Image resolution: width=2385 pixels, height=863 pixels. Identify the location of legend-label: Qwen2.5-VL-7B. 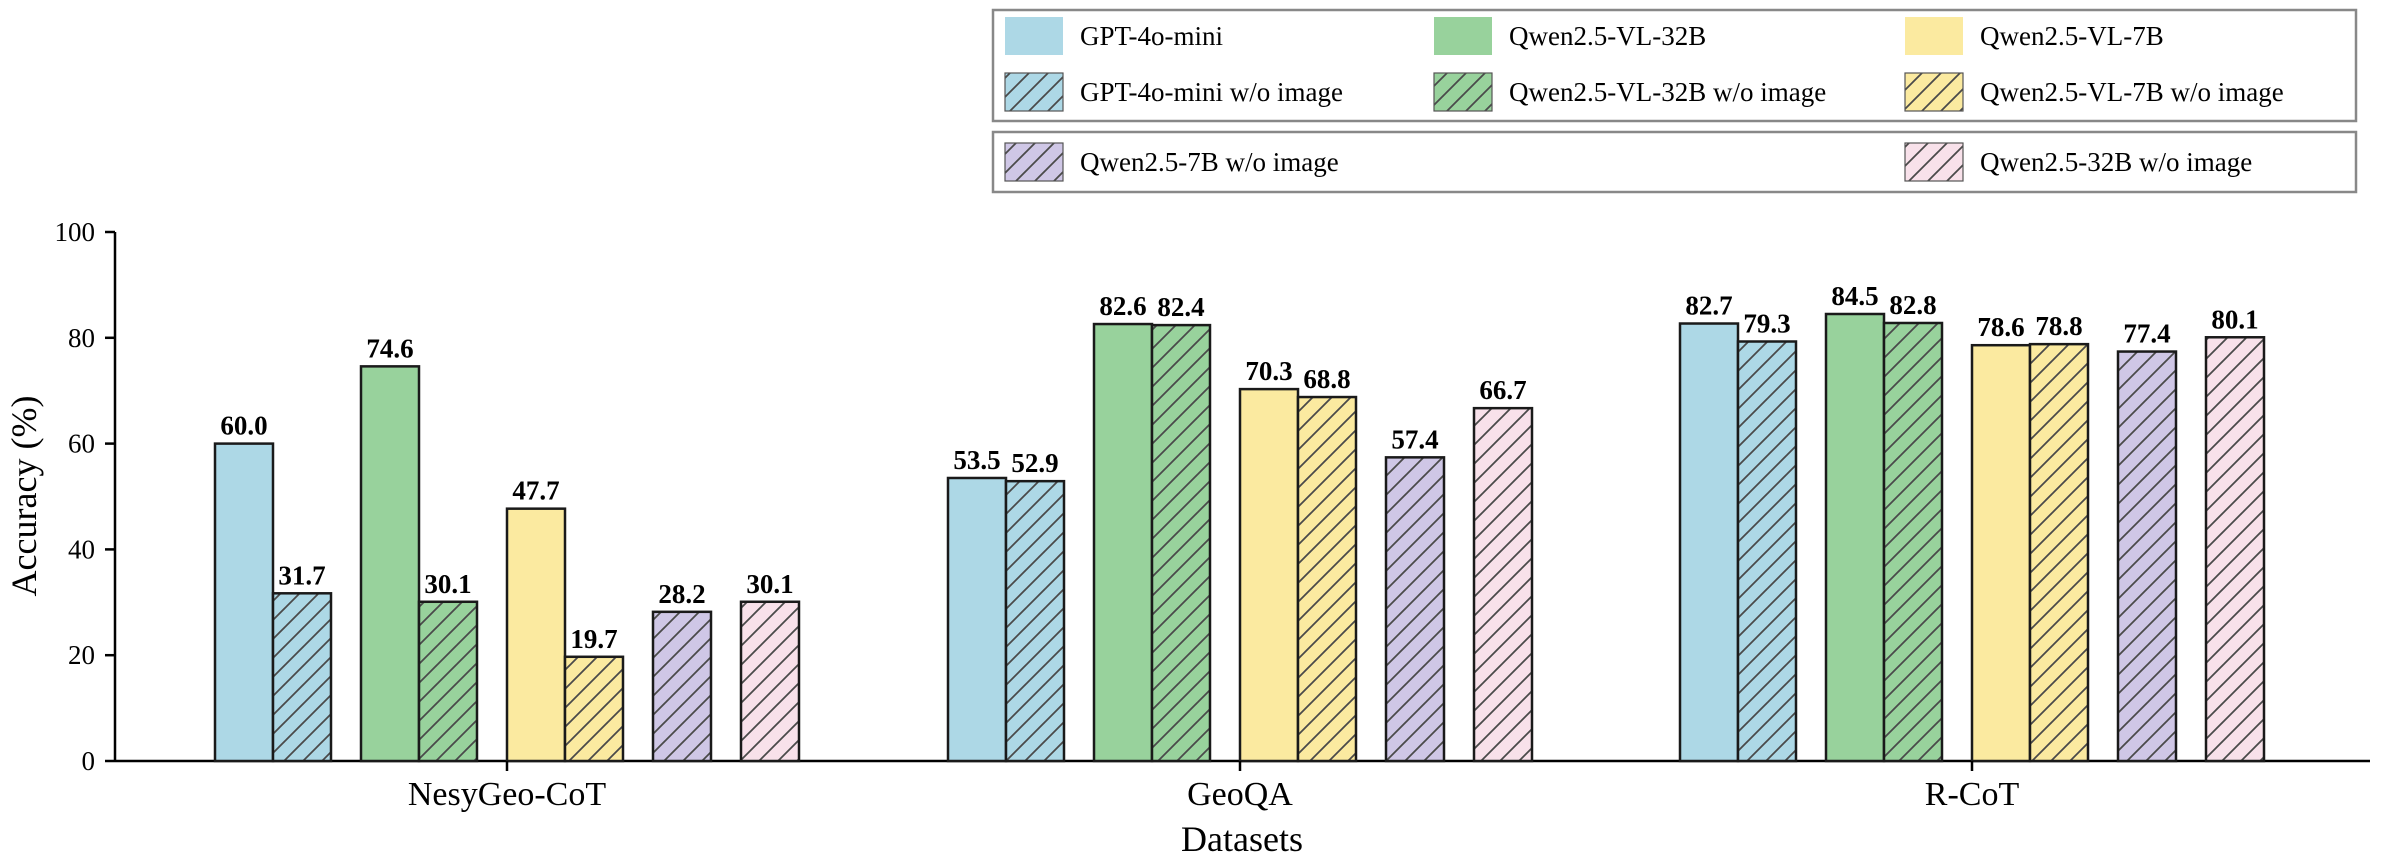
(2072, 36).